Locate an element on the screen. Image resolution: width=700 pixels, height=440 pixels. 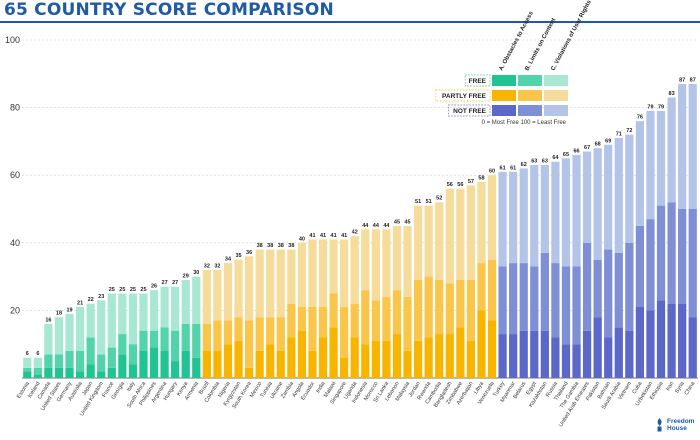
data-label: 16 is located at coordinates (48, 320).